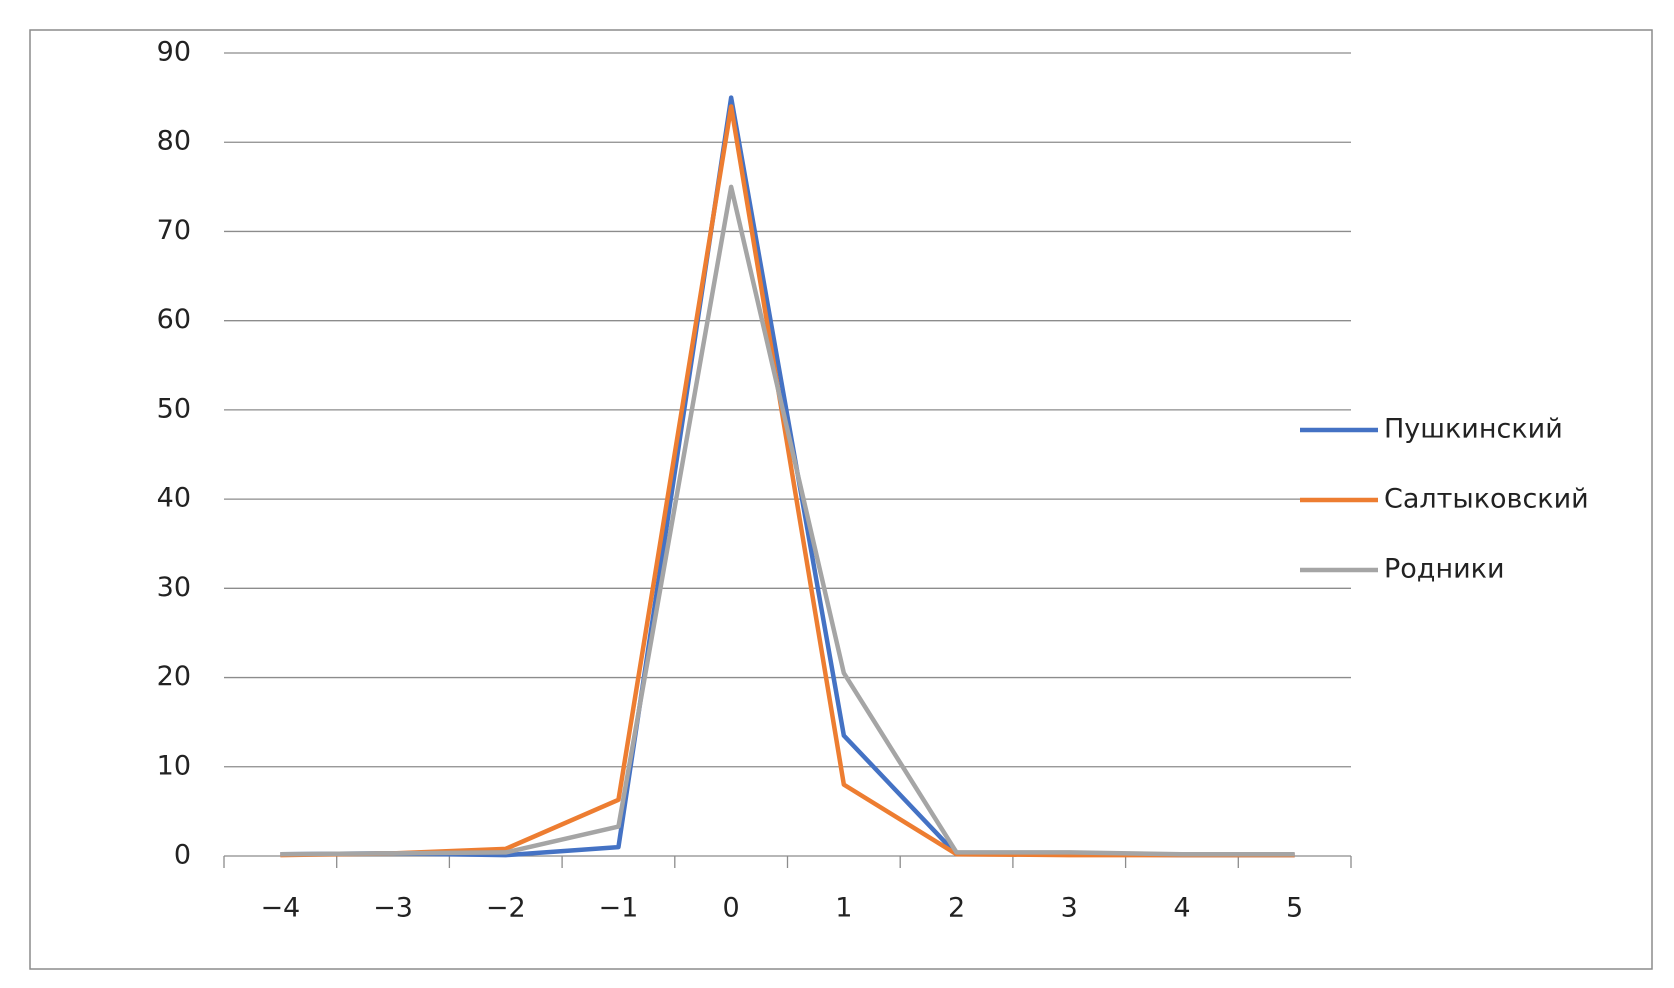  I want to click on x-tick-label: 1, so click(843, 908).